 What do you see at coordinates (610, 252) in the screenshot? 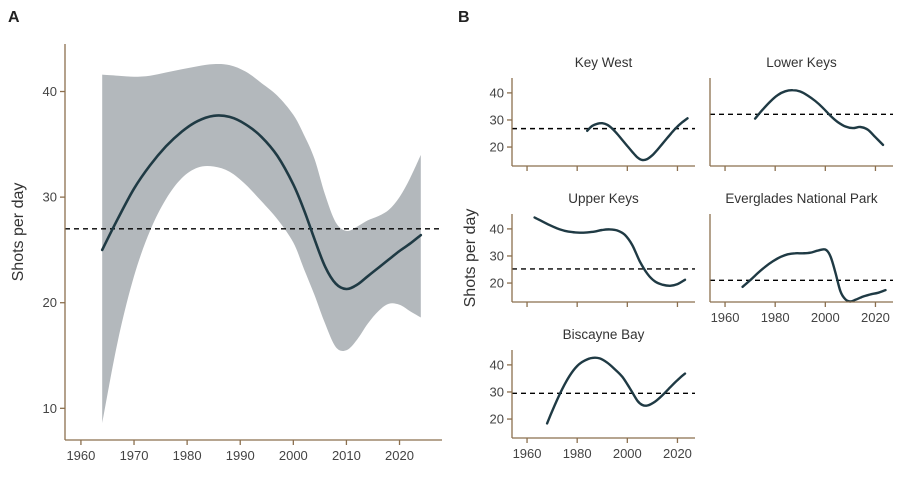
I see `facet-3-trend-line` at bounding box center [610, 252].